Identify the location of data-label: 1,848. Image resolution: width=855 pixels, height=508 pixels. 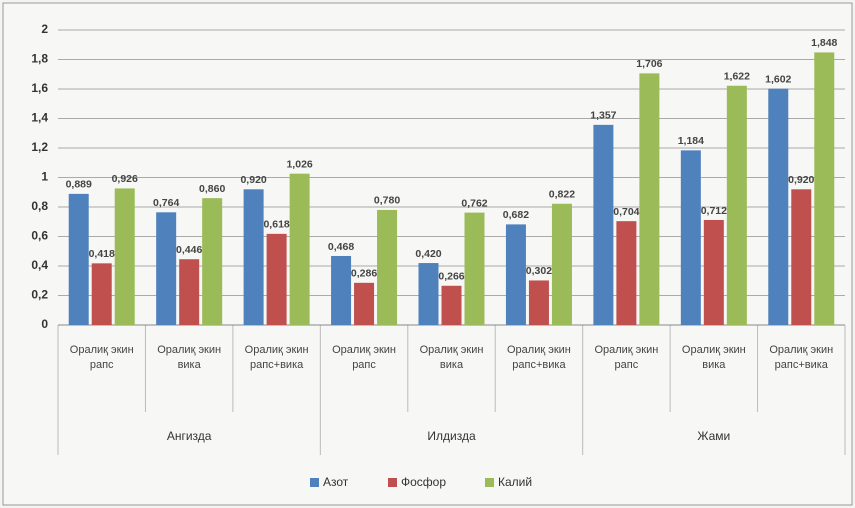
(824, 43).